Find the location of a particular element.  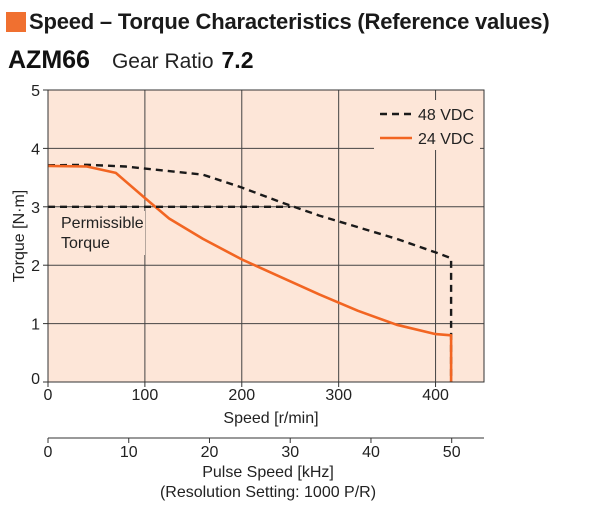

title-accent-square is located at coordinates (16, 22).